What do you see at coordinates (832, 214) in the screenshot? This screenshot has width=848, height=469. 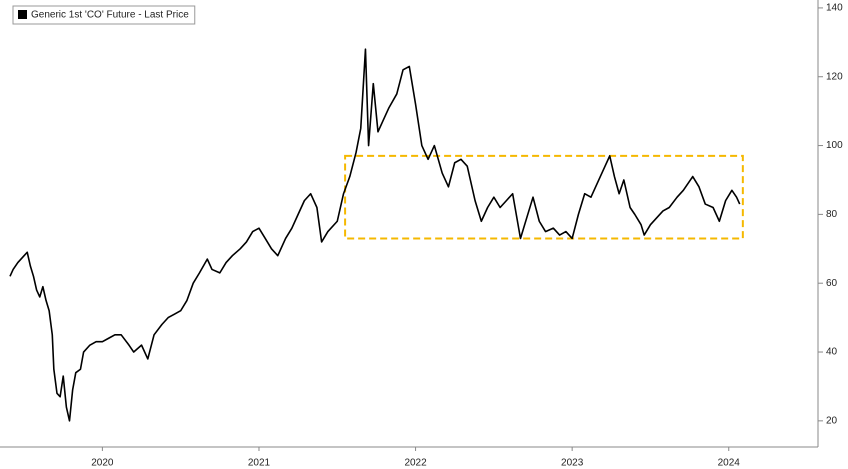 I see `y-tick-label: 80` at bounding box center [832, 214].